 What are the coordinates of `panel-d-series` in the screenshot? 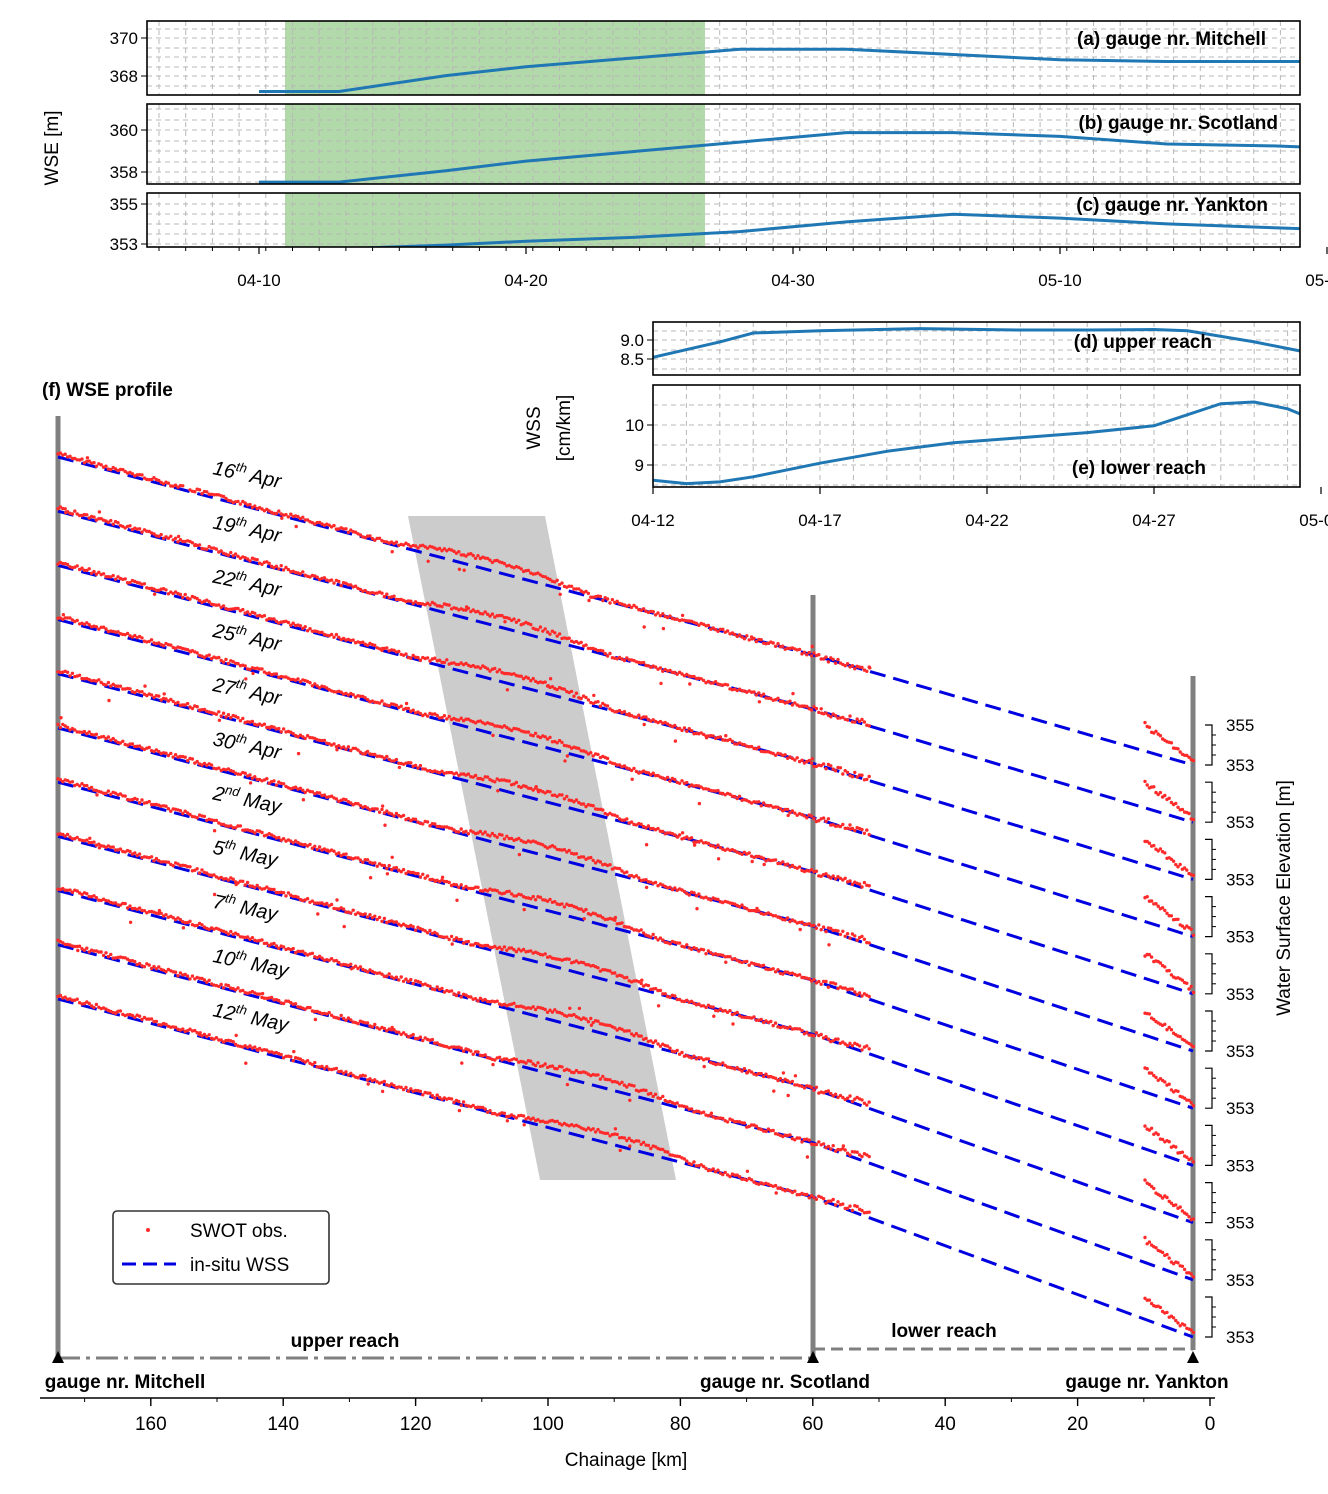 It's located at (976, 343).